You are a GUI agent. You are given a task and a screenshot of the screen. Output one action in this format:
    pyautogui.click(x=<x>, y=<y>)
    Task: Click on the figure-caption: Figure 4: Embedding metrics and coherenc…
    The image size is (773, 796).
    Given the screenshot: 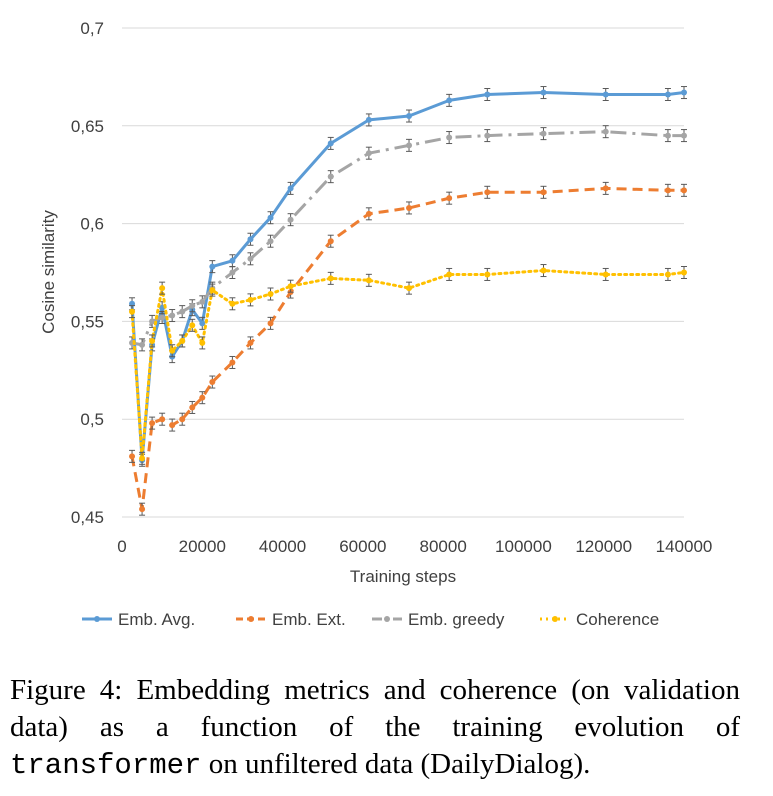 What is the action you would take?
    pyautogui.click(x=375, y=728)
    